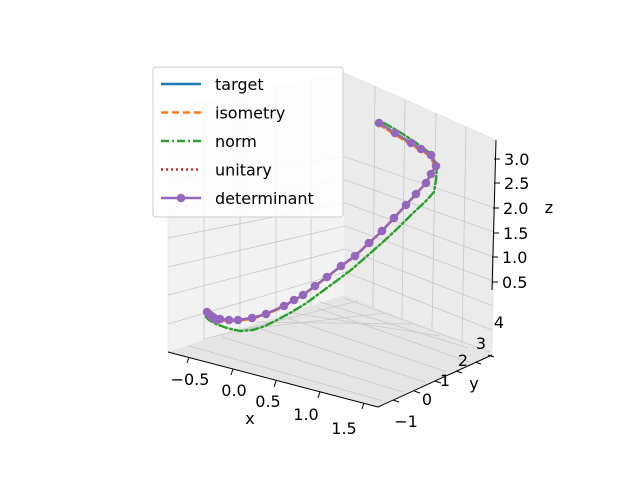 The width and height of the screenshot is (640, 480). I want to click on z-tick-labels: 0.5 1.0 1.5 2.0 2.5 3.0, so click(515, 221).